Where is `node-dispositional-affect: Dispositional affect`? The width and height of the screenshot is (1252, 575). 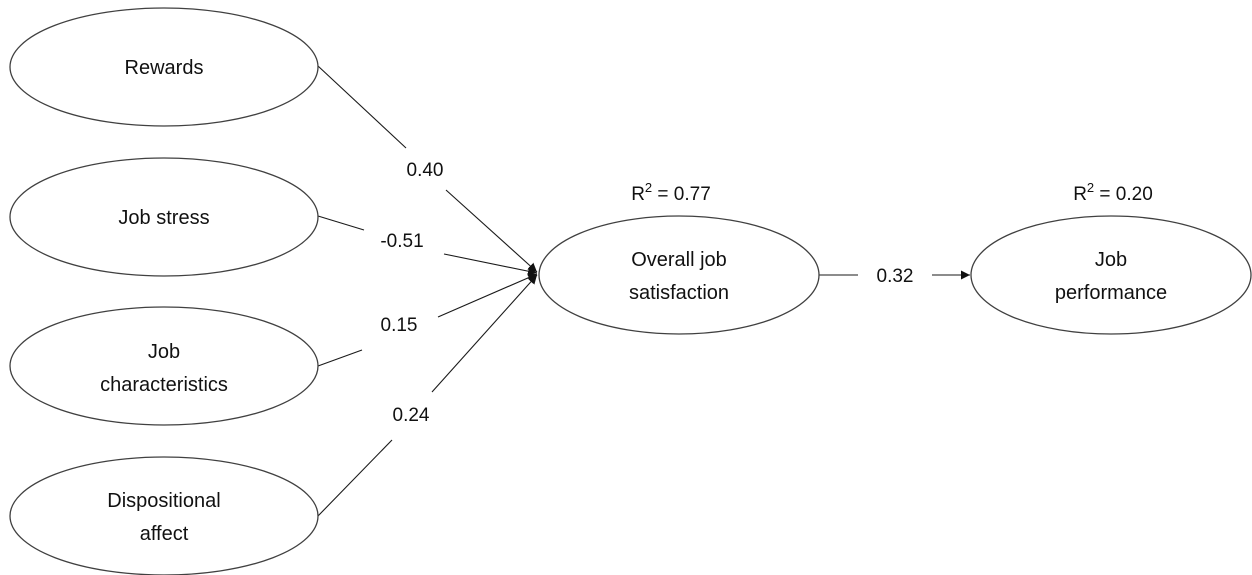
node-dispositional-affect: Dispositional affect is located at coordinates (164, 515).